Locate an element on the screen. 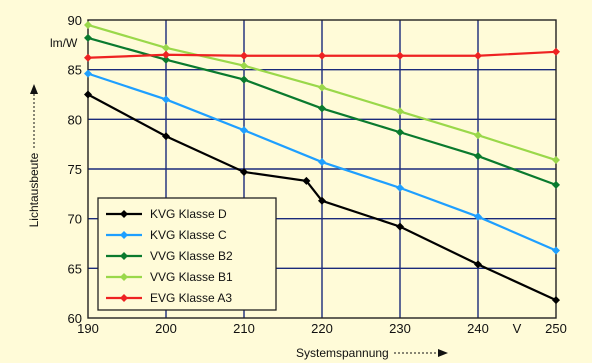 This screenshot has width=592, height=363. y-tick-label: 80 is located at coordinates (75, 119).